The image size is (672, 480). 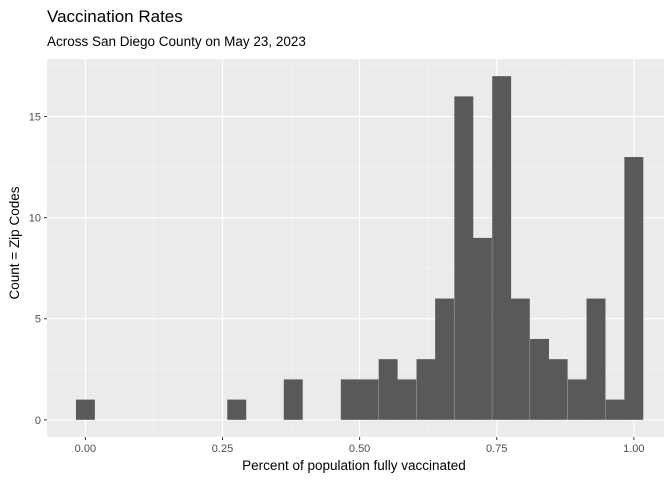 I want to click on y-tick-label: 0, so click(x=38, y=421).